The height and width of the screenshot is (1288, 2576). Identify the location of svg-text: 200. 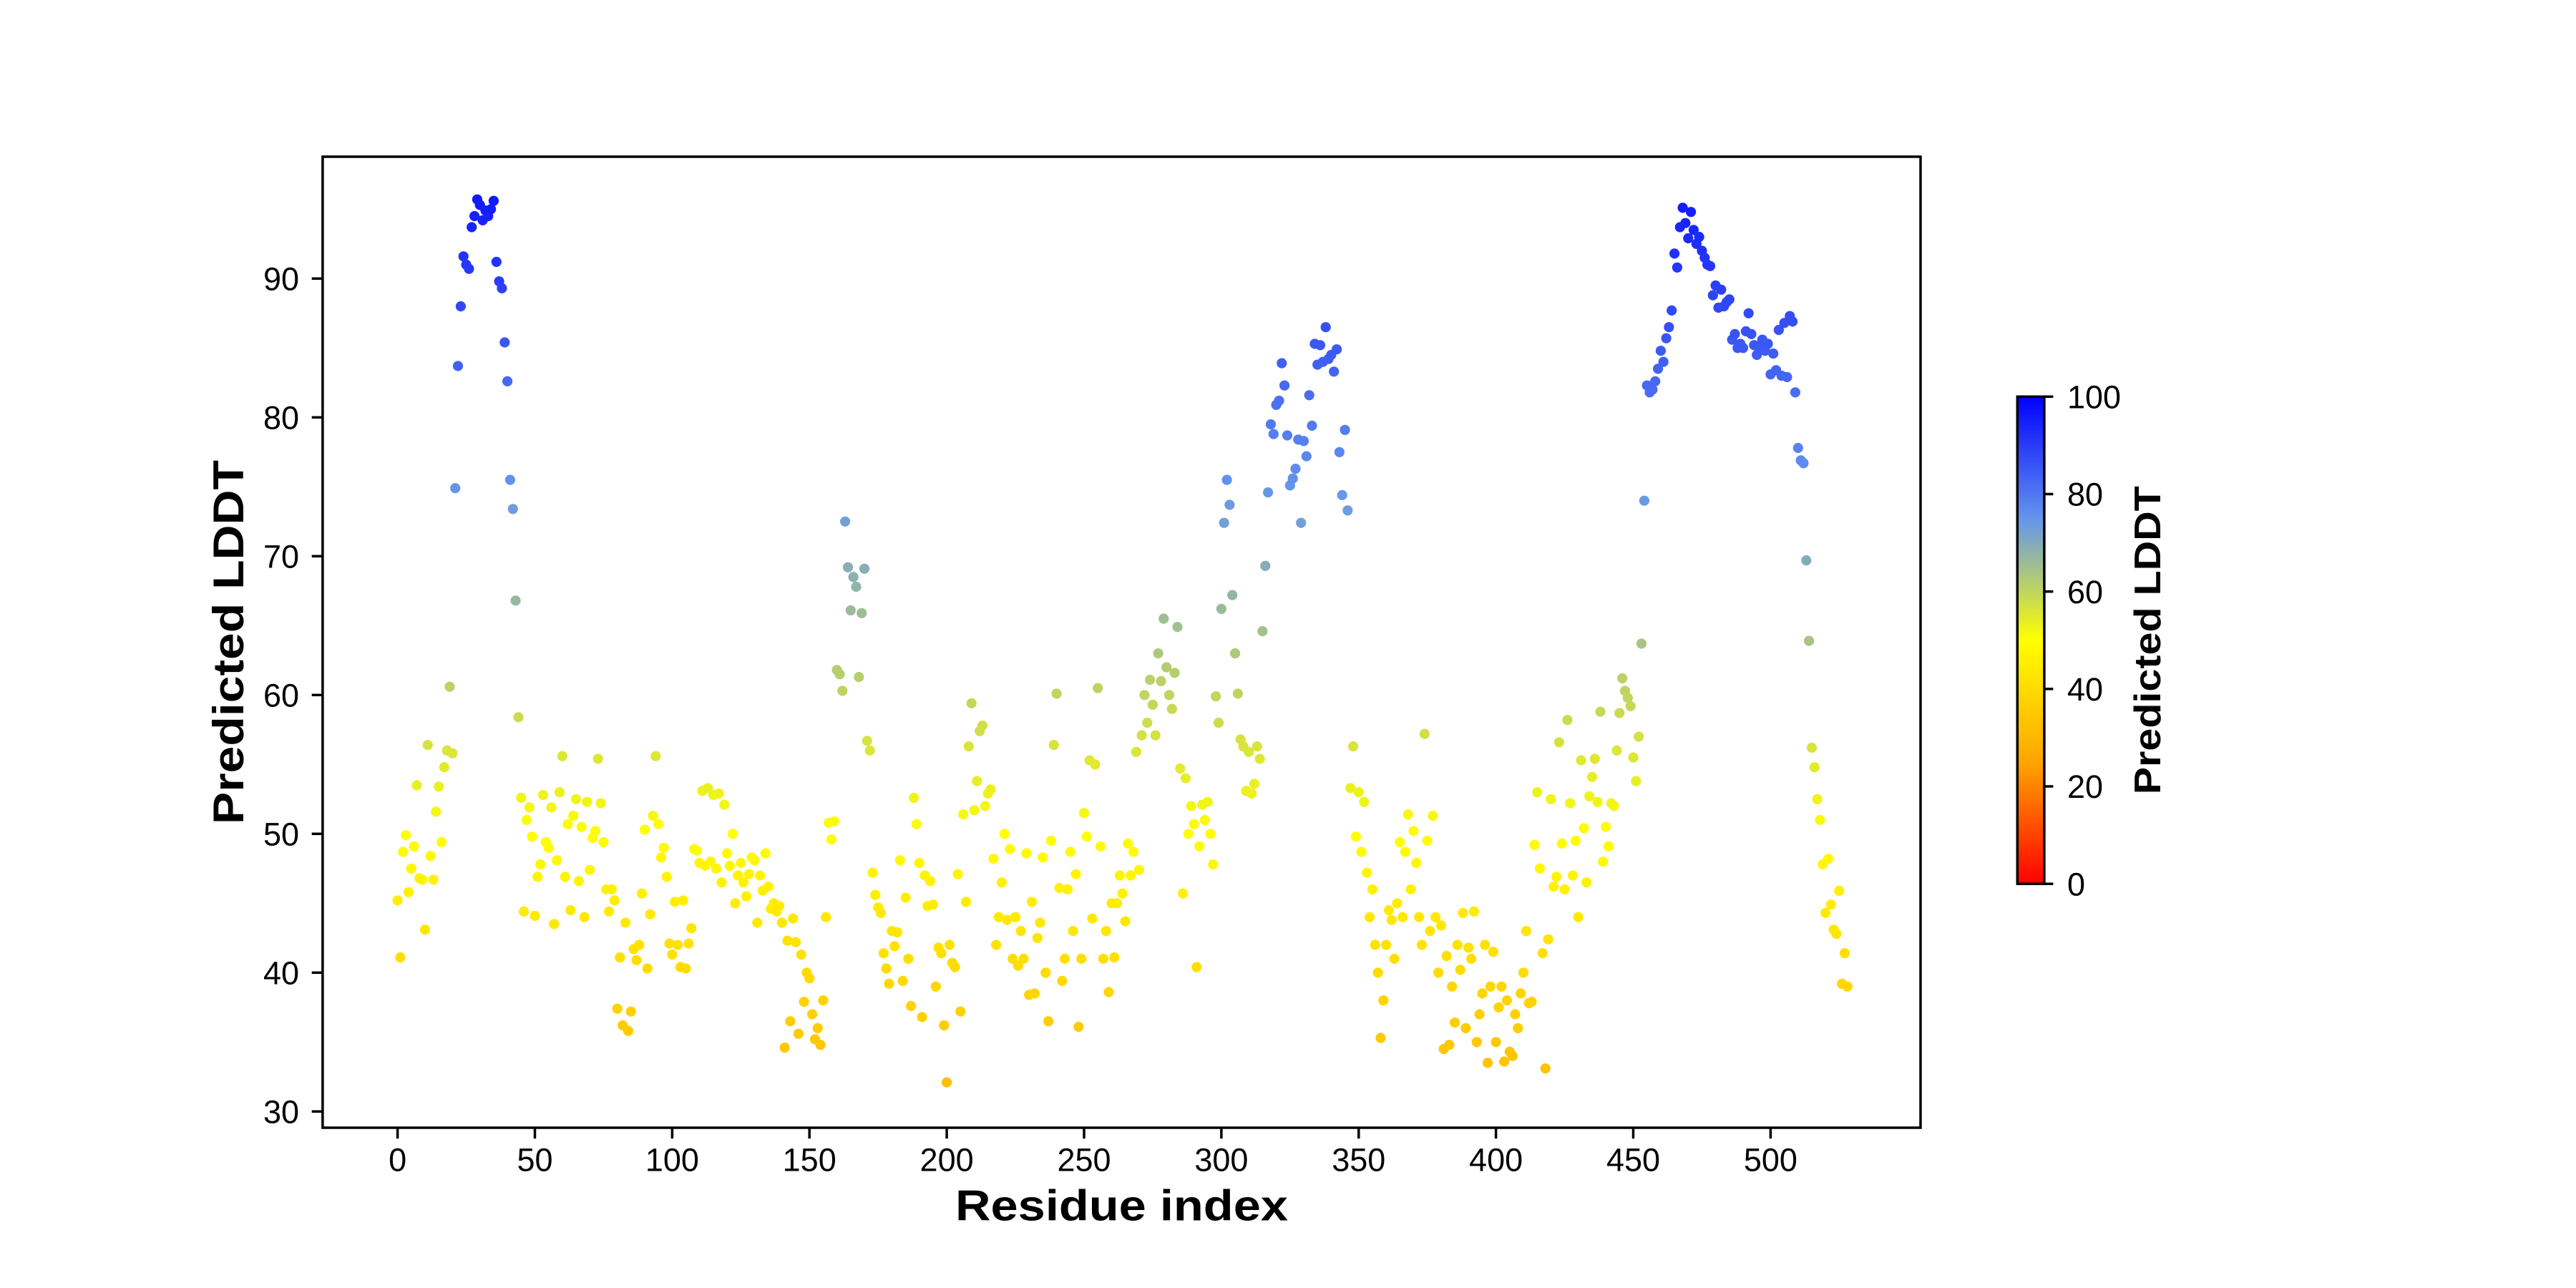
(947, 1160).